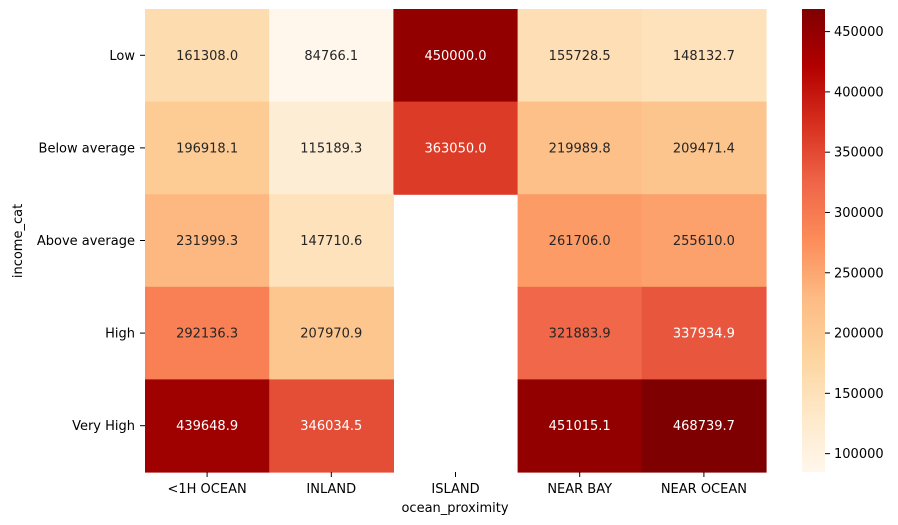 The height and width of the screenshot is (525, 898). What do you see at coordinates (859, 273) in the screenshot?
I see `colorbar-tick-label: 250000` at bounding box center [859, 273].